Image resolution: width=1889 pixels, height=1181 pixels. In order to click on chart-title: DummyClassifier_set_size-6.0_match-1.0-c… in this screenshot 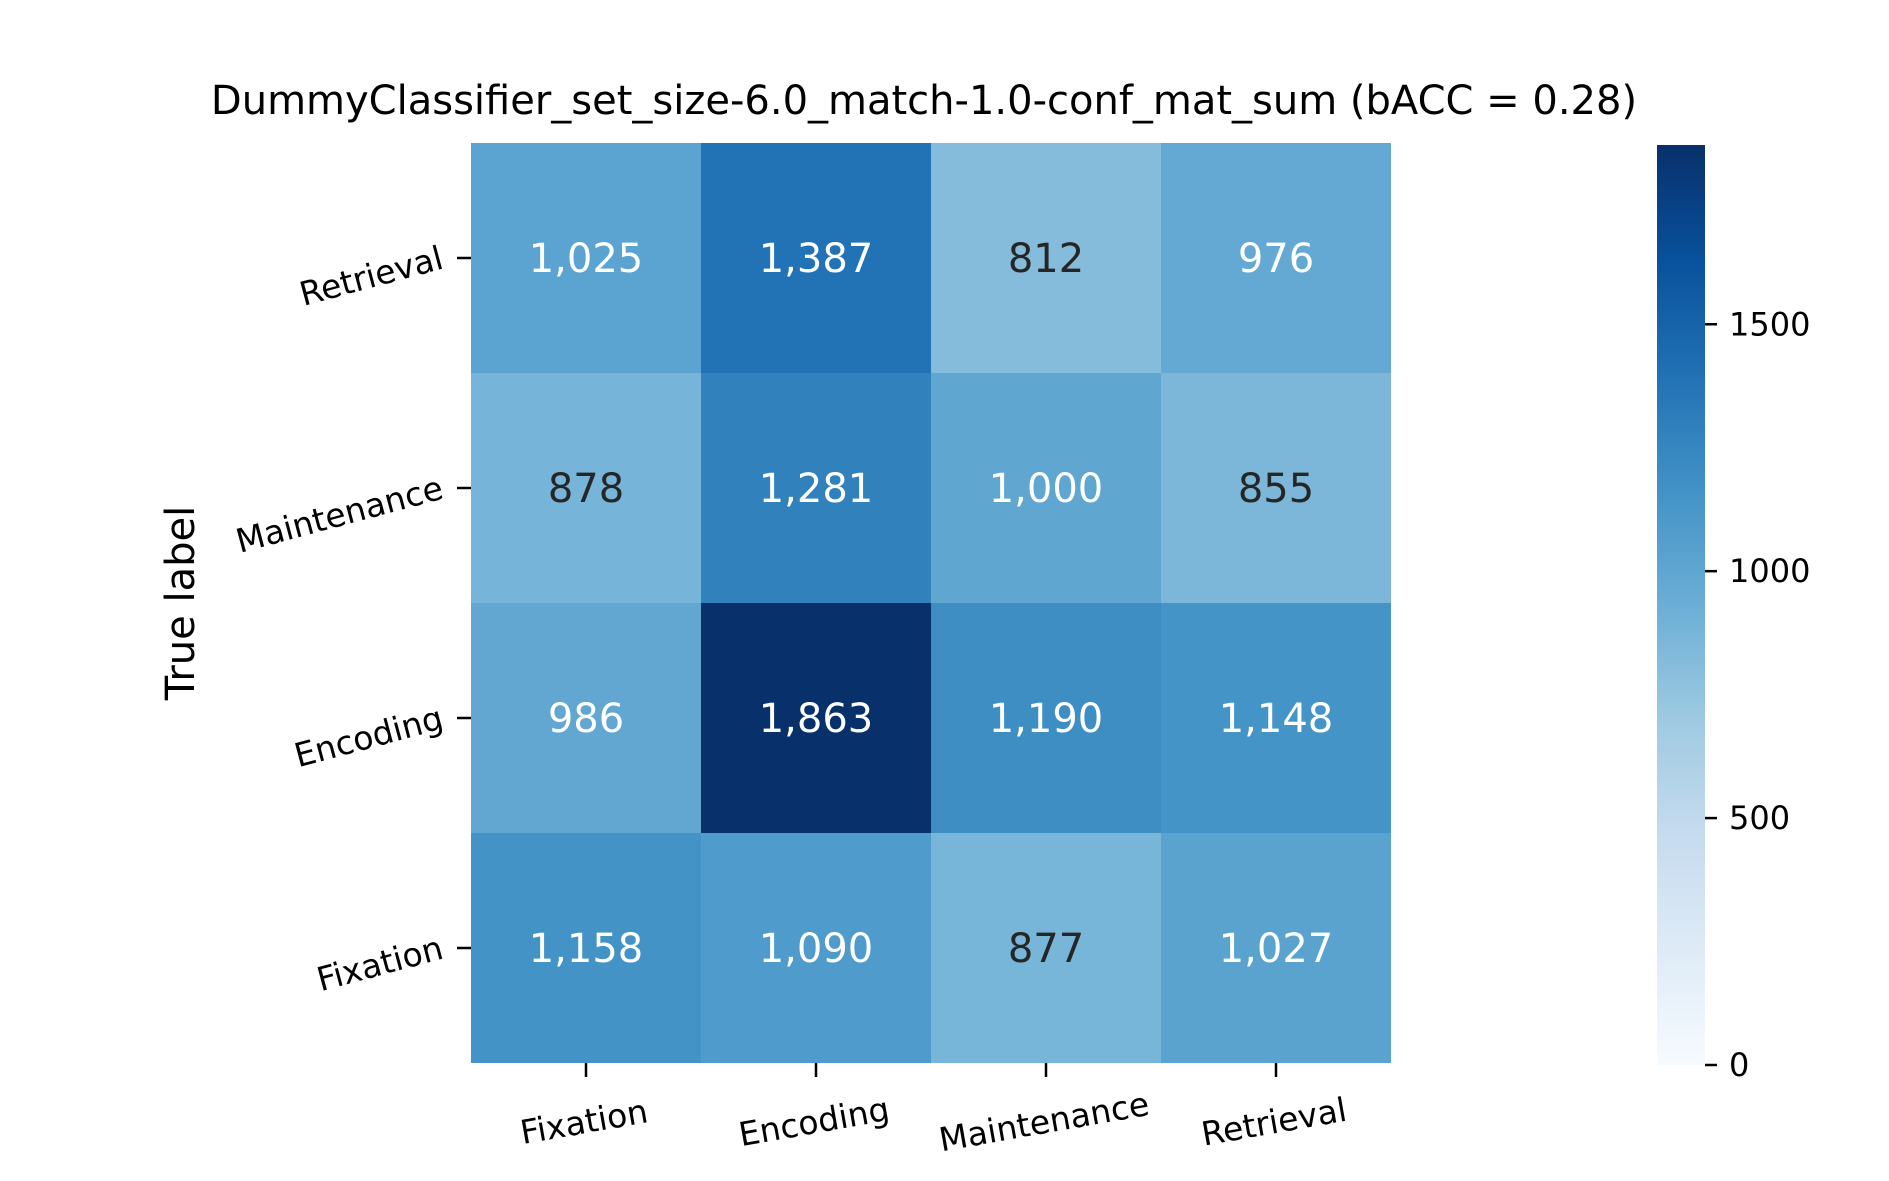, I will do `click(924, 101)`.